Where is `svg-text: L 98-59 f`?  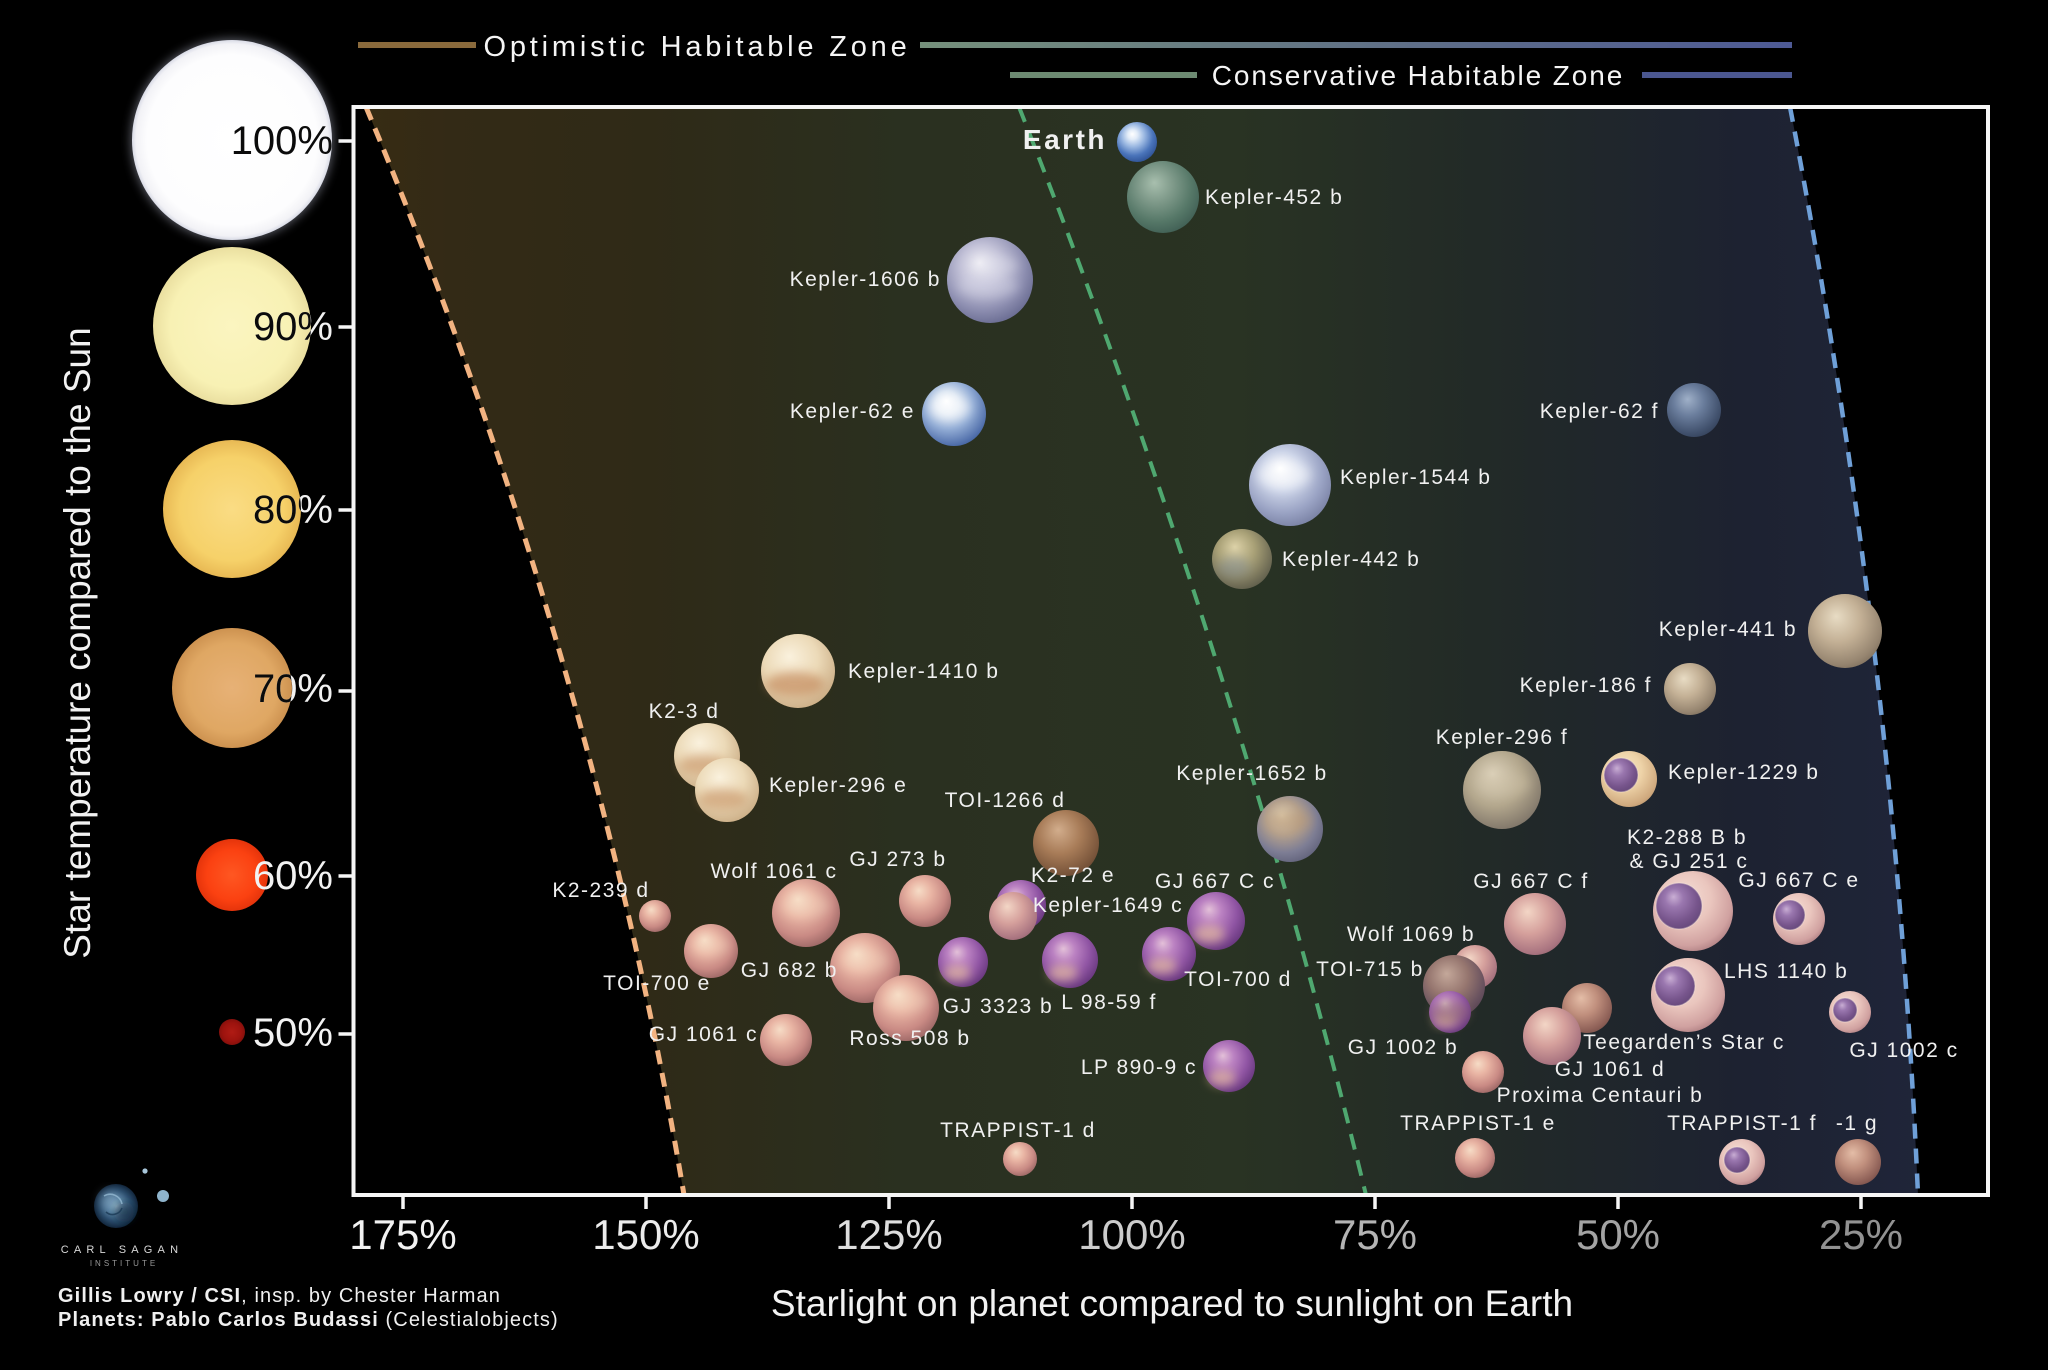 svg-text: L 98-59 f is located at coordinates (1109, 1002).